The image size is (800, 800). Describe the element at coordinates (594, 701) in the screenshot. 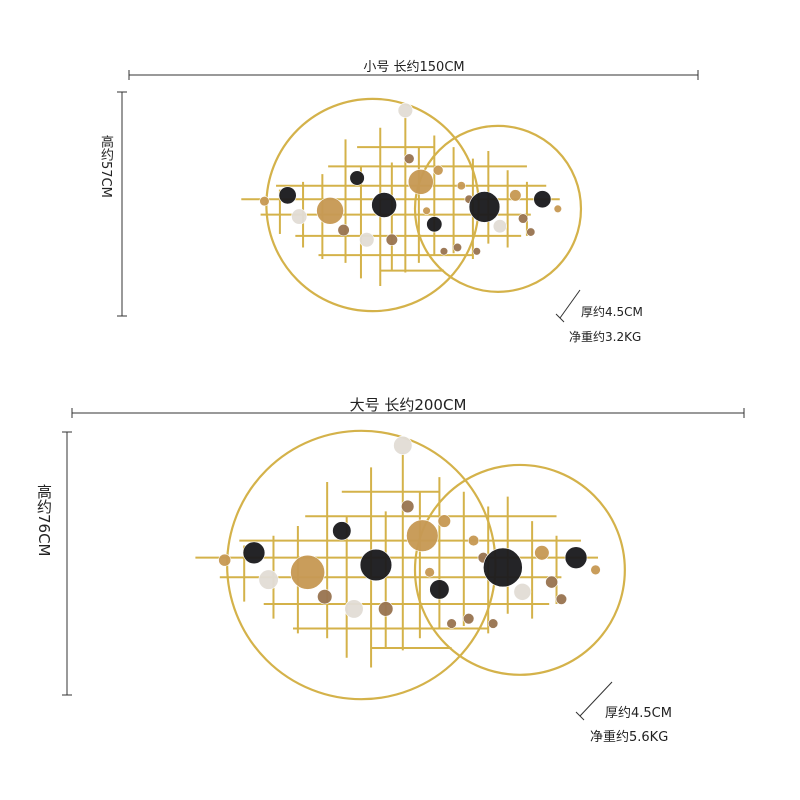

I see `large-thickness-marker` at that location.